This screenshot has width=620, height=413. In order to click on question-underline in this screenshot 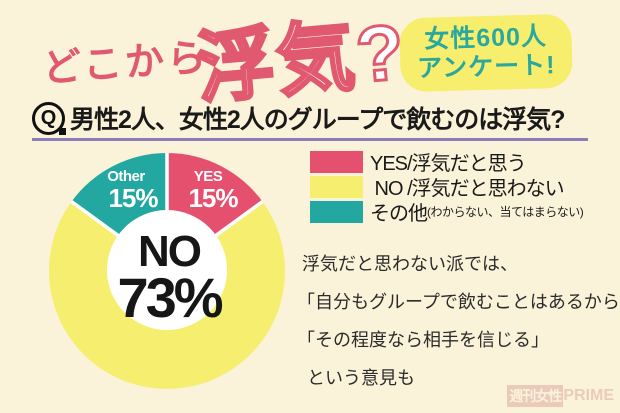, I will do `click(310, 139)`.